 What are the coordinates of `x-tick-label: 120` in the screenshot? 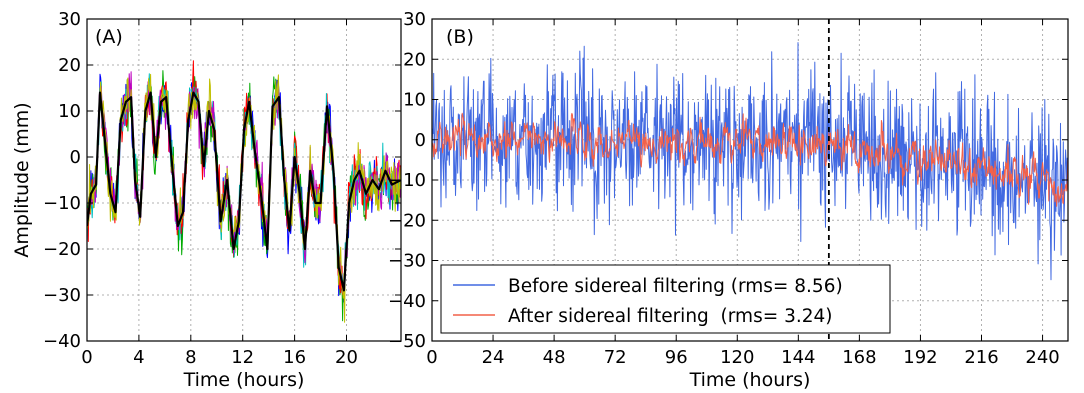 It's located at (737, 357).